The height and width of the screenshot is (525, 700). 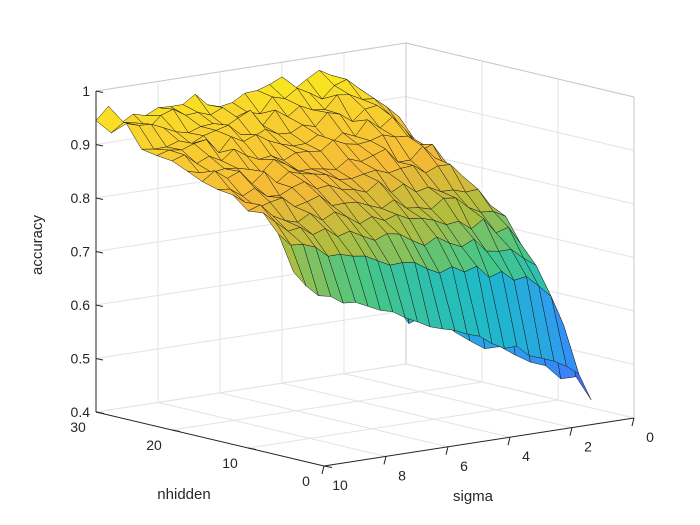 What do you see at coordinates (650, 437) in the screenshot?
I see `y-tick-label: 0` at bounding box center [650, 437].